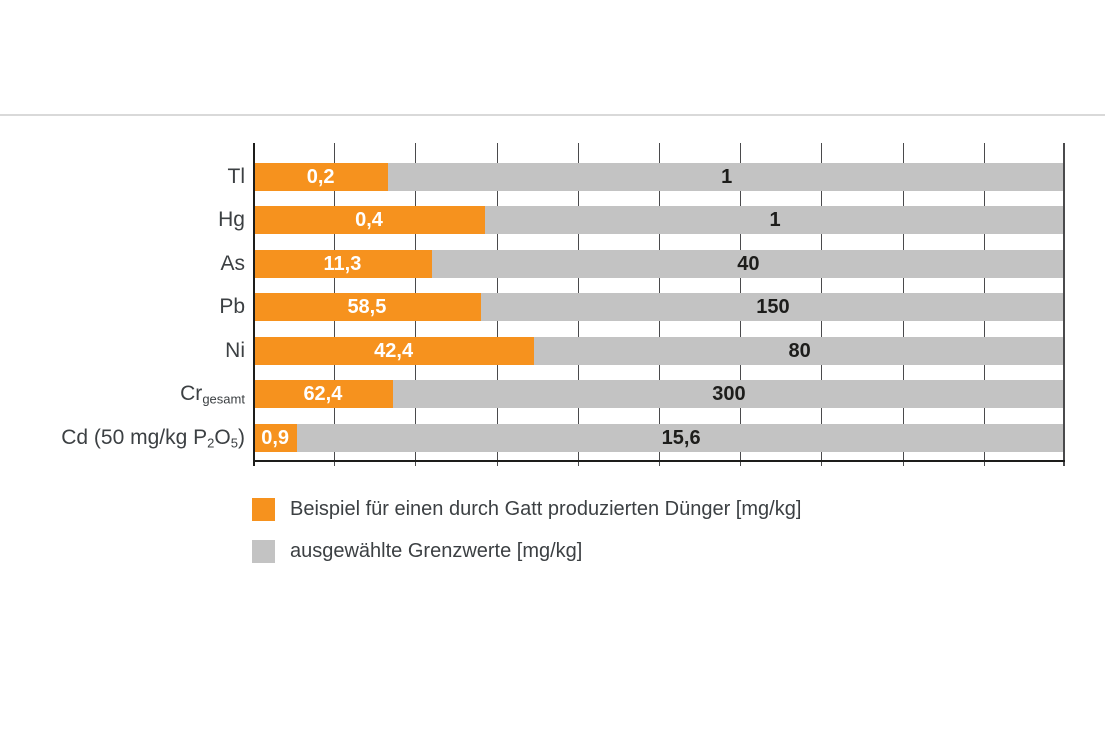 This screenshot has height=736, width=1105. I want to click on sample-bar-segment: 11,3, so click(342, 263).